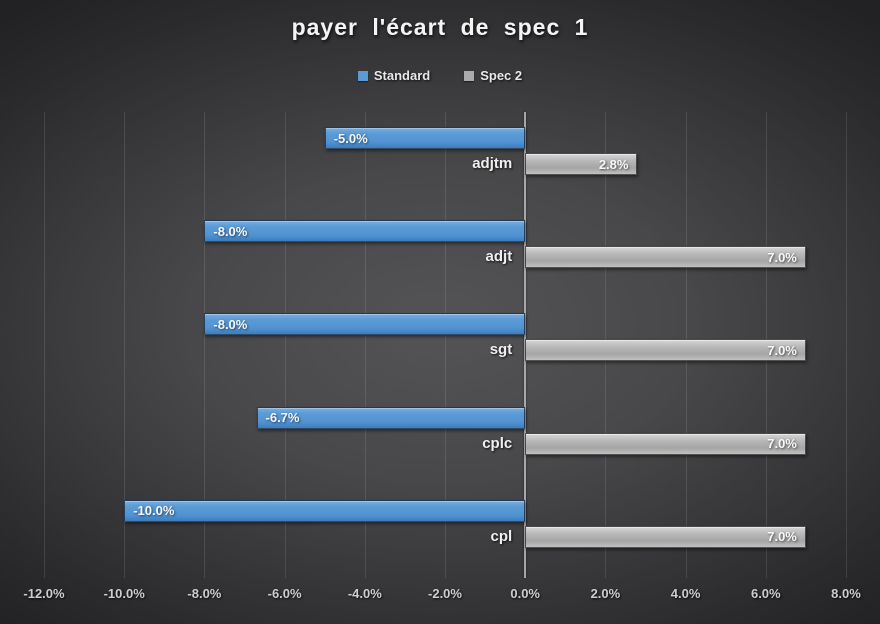  What do you see at coordinates (581, 164) in the screenshot?
I see `bar-spec2-adjtm: 2.8%` at bounding box center [581, 164].